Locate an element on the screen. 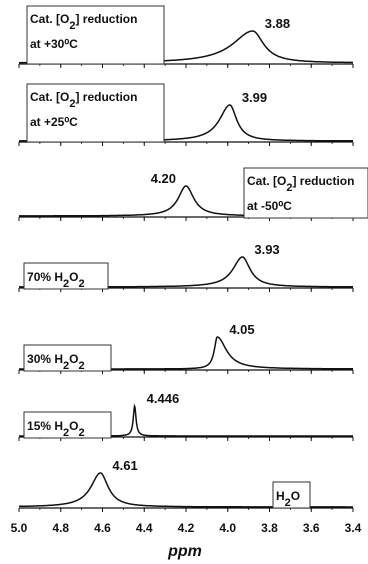 This screenshot has height=564, width=368. peak-label: 3.93 is located at coordinates (266, 249).